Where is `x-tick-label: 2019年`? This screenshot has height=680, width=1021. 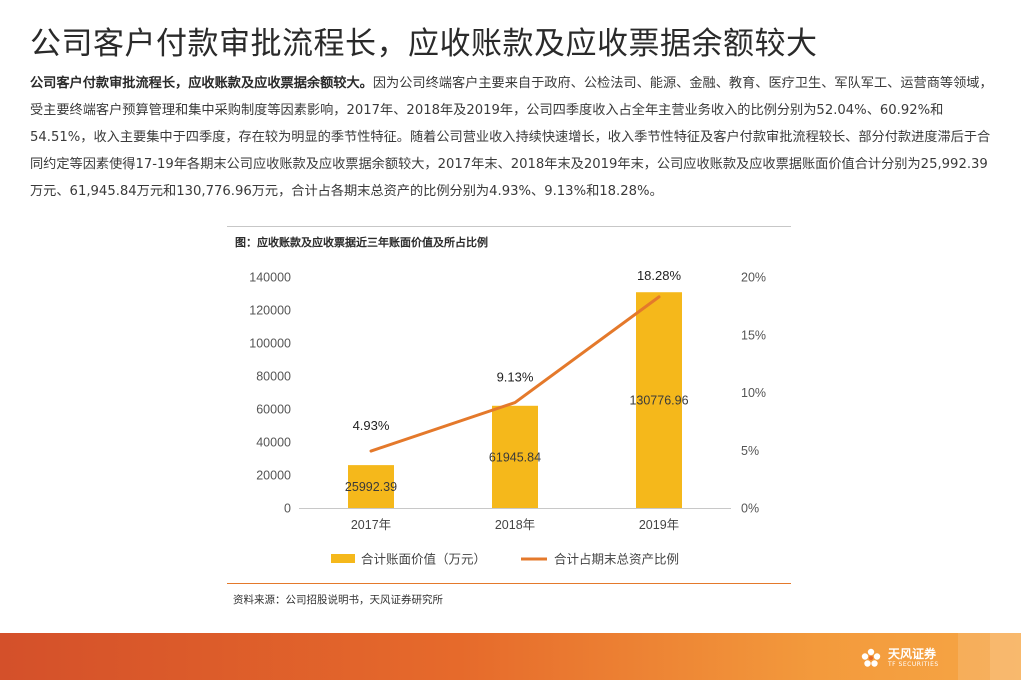 x-tick-label: 2019年 is located at coordinates (659, 525).